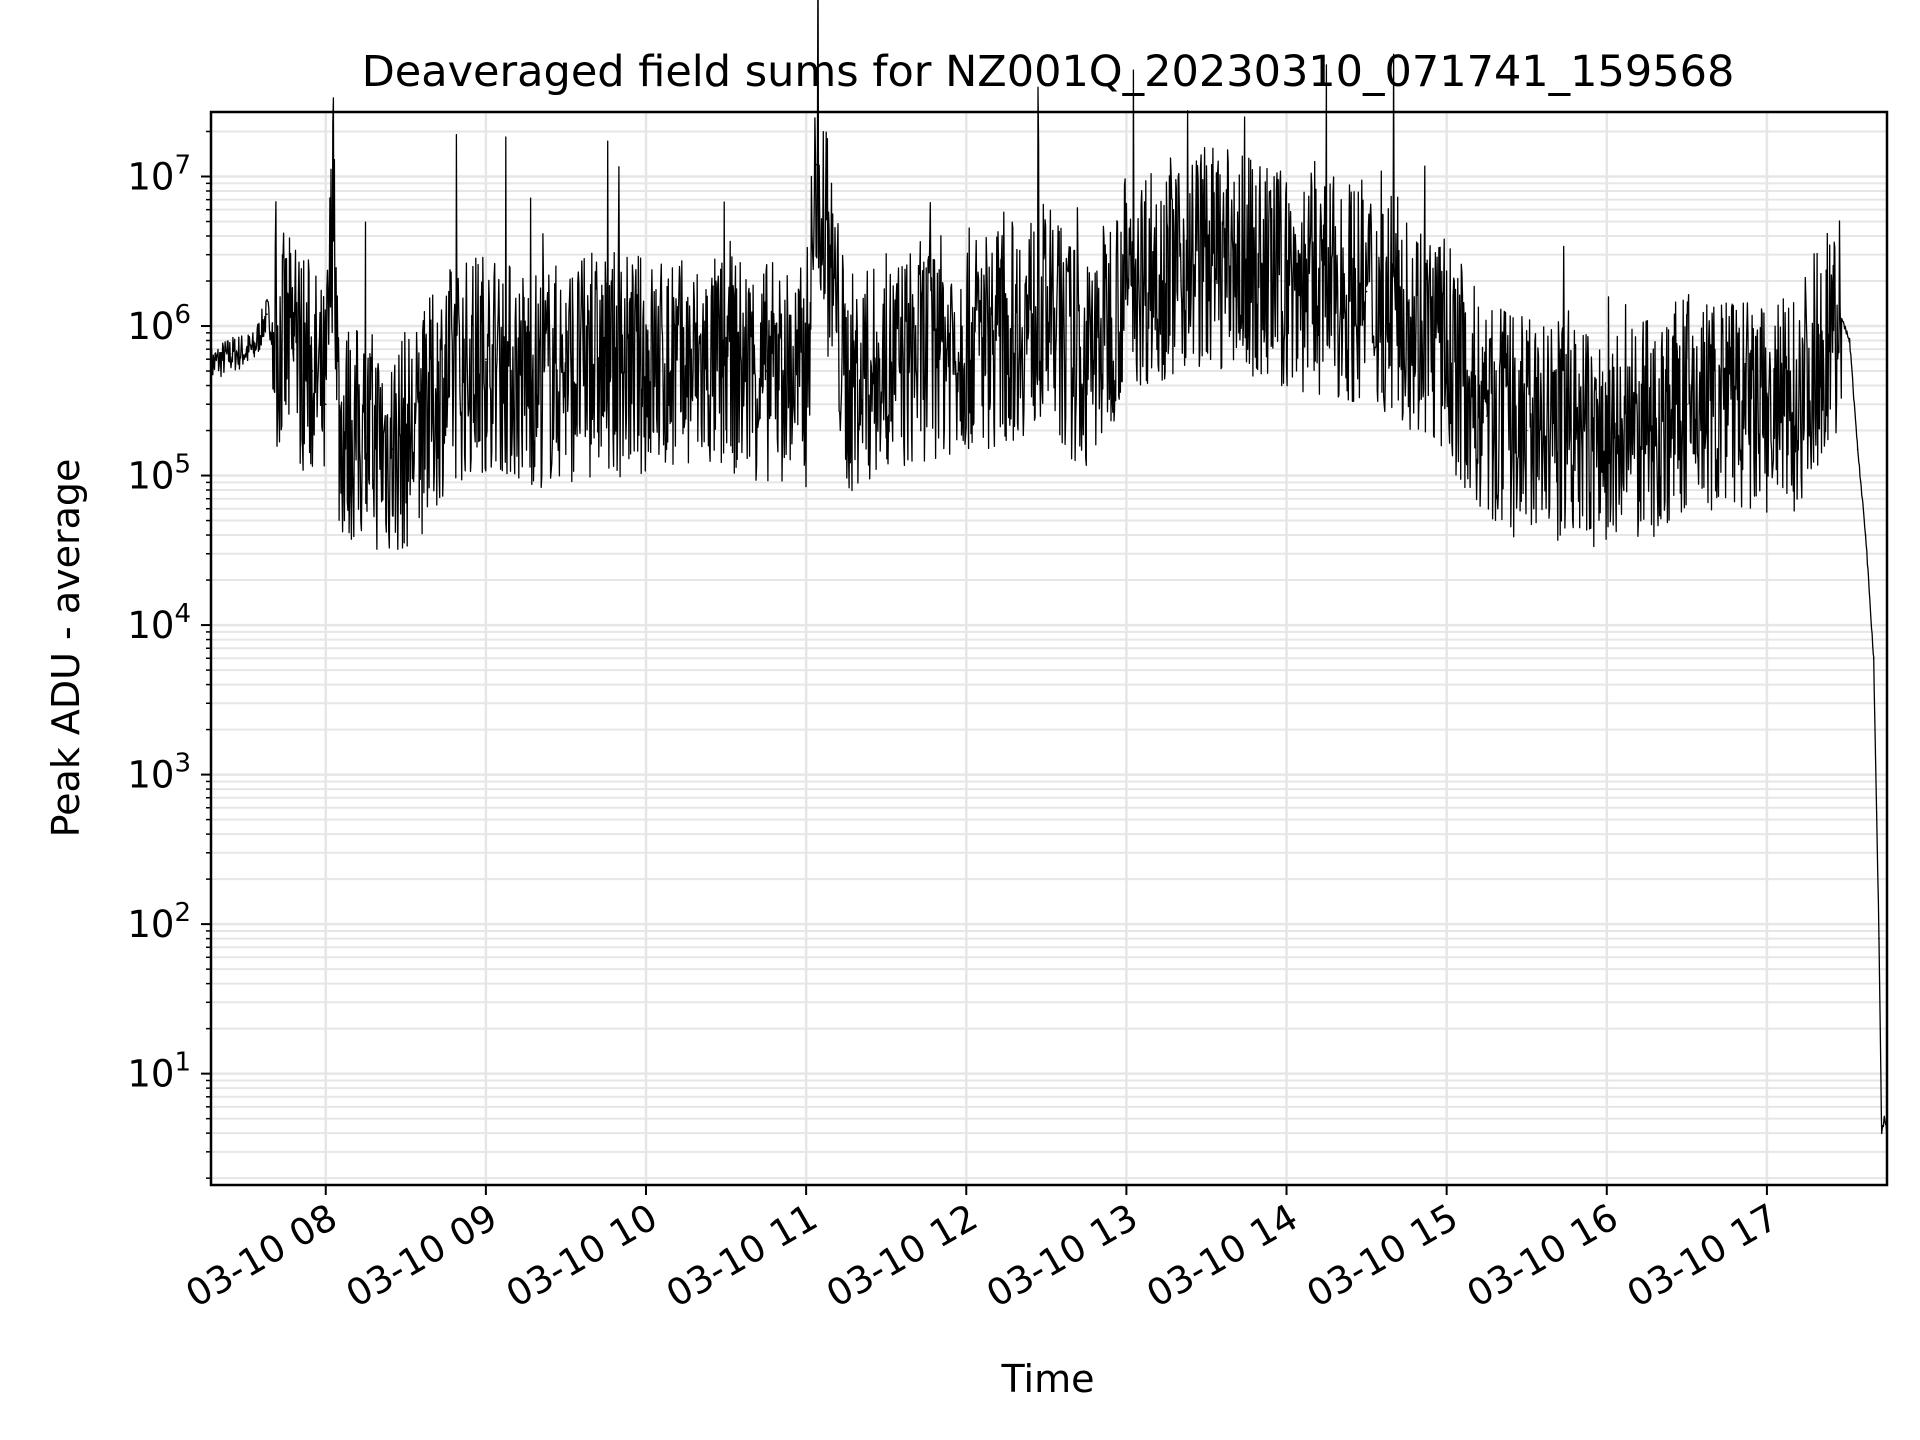 This screenshot has height=1440, width=1920. I want to click on y-axis-label: Peak ADU - average, so click(66, 648).